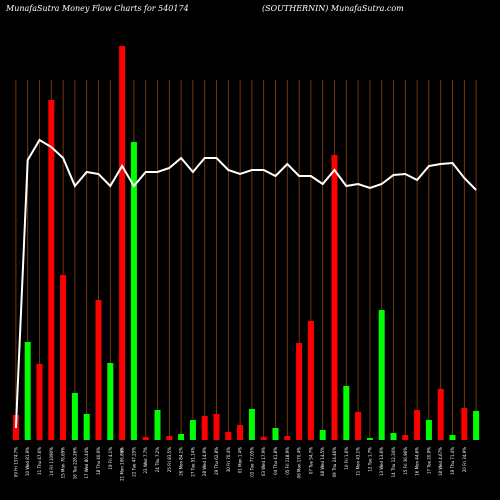 Image resolution: width=500 pixels, height=500 pixels. I want to click on x-tick-label: 18 Wed 4.67%, so click(440, 461).